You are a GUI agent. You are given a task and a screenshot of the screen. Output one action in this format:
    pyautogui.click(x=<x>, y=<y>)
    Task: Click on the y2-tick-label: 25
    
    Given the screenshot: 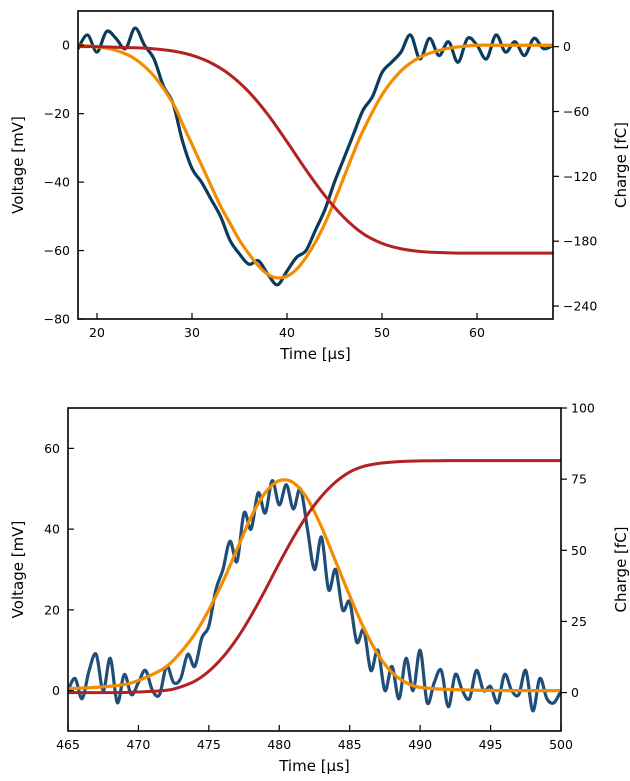 What is the action you would take?
    pyautogui.click(x=579, y=621)
    